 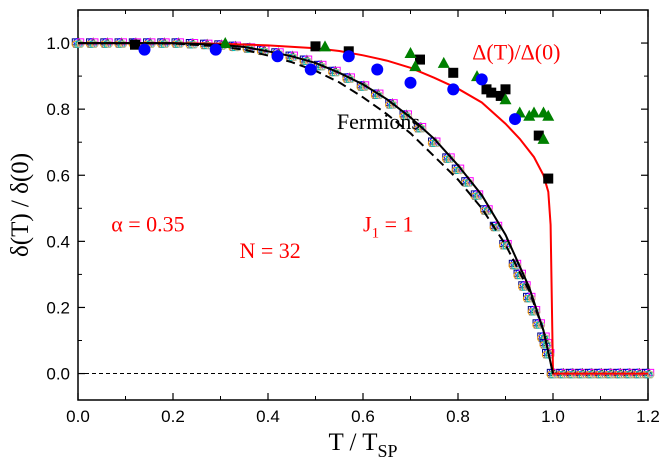 What do you see at coordinates (352, 442) in the screenshot?
I see `x-axis-label-main: T / T` at bounding box center [352, 442].